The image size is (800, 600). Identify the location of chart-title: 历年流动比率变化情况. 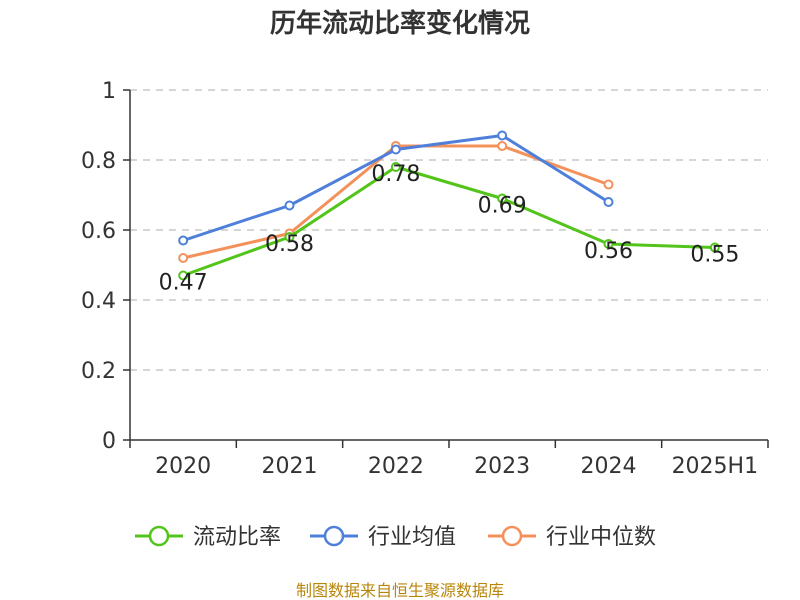
(400, 23).